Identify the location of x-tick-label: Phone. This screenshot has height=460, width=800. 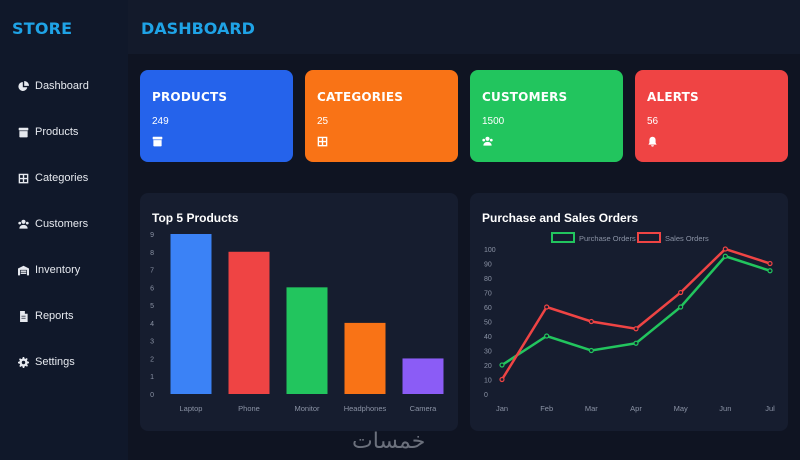
(249, 408).